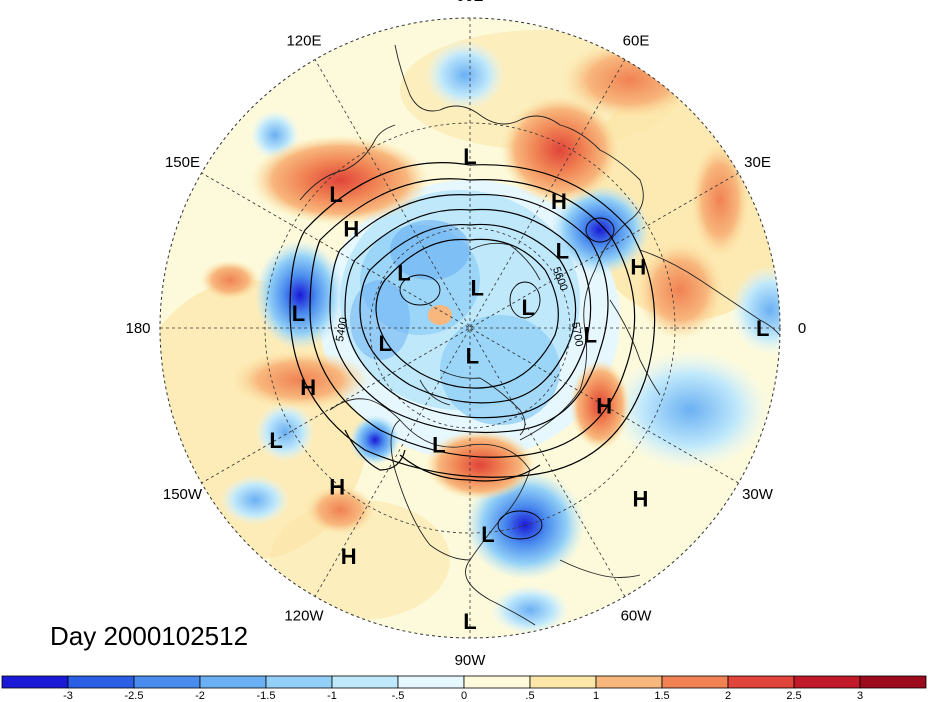 This screenshot has width=928, height=702. Describe the element at coordinates (636, 40) in the screenshot. I see `longitude-label: 60E` at that location.